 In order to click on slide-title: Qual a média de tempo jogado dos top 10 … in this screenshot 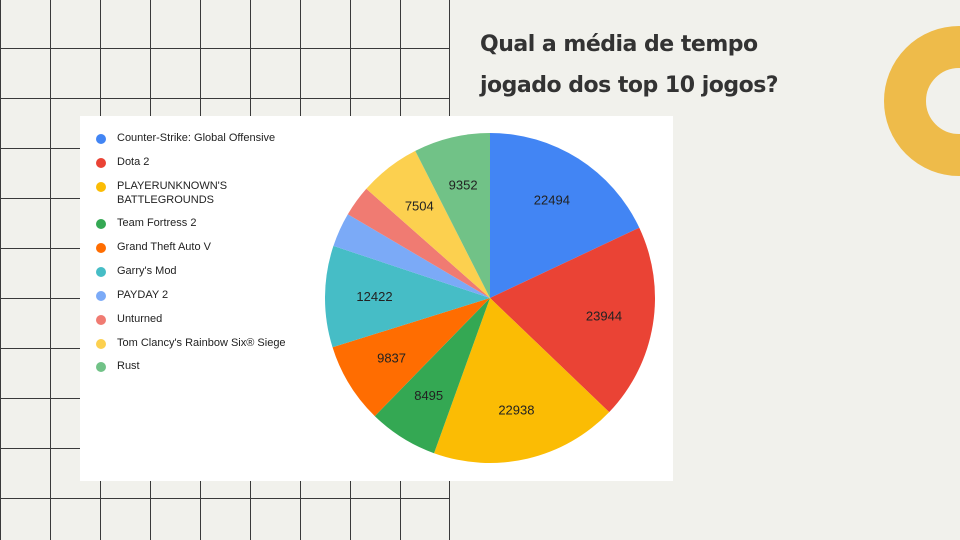, I will do `click(670, 65)`.